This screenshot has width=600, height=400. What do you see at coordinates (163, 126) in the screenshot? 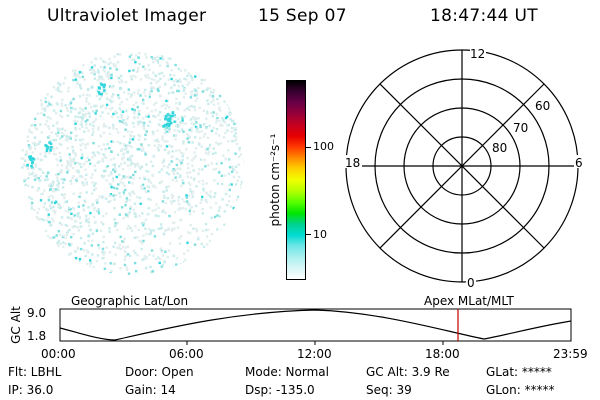
I see `uv-bright-spot` at bounding box center [163, 126].